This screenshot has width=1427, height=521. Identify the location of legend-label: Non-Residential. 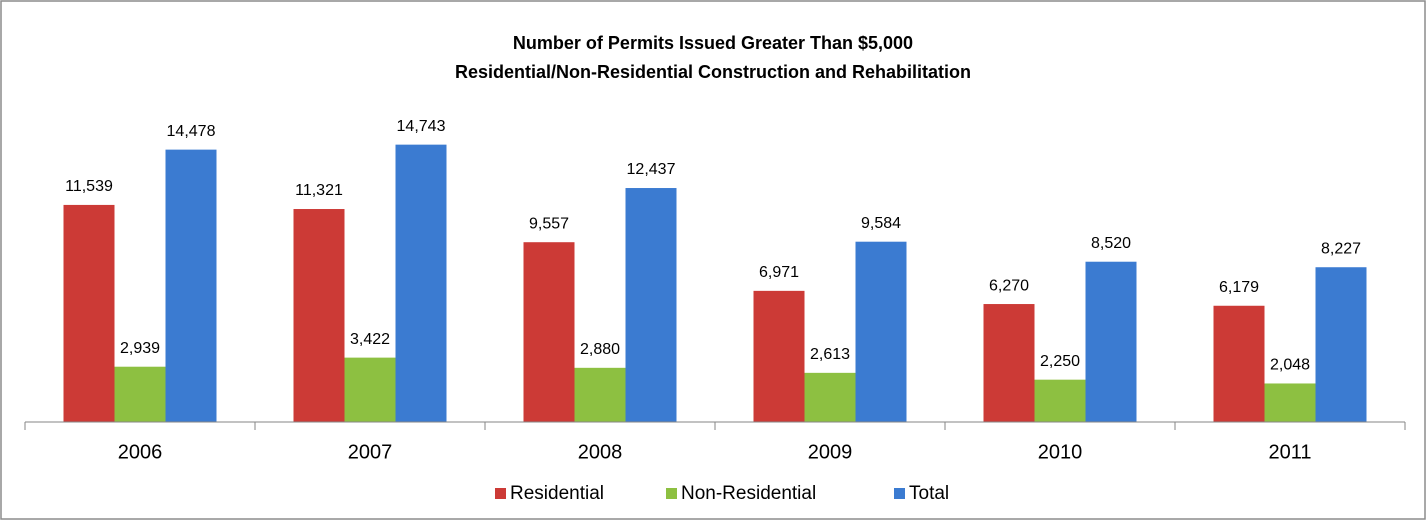
(748, 493).